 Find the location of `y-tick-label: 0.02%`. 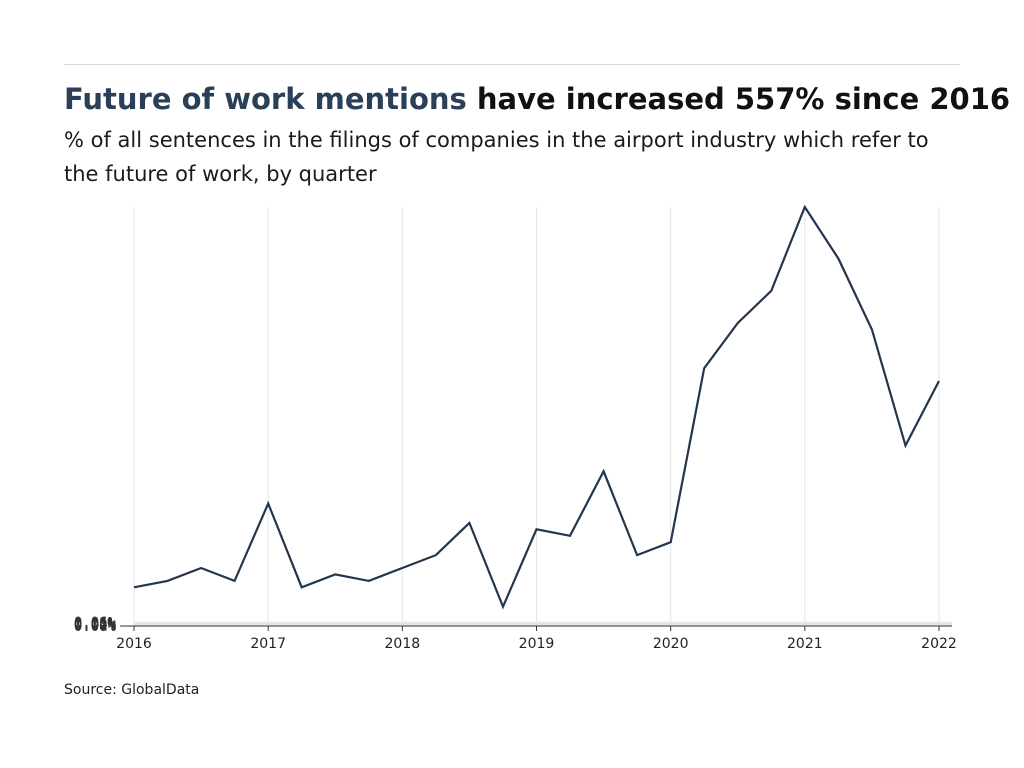

y-tick-label: 0.02% is located at coordinates (95, 626).